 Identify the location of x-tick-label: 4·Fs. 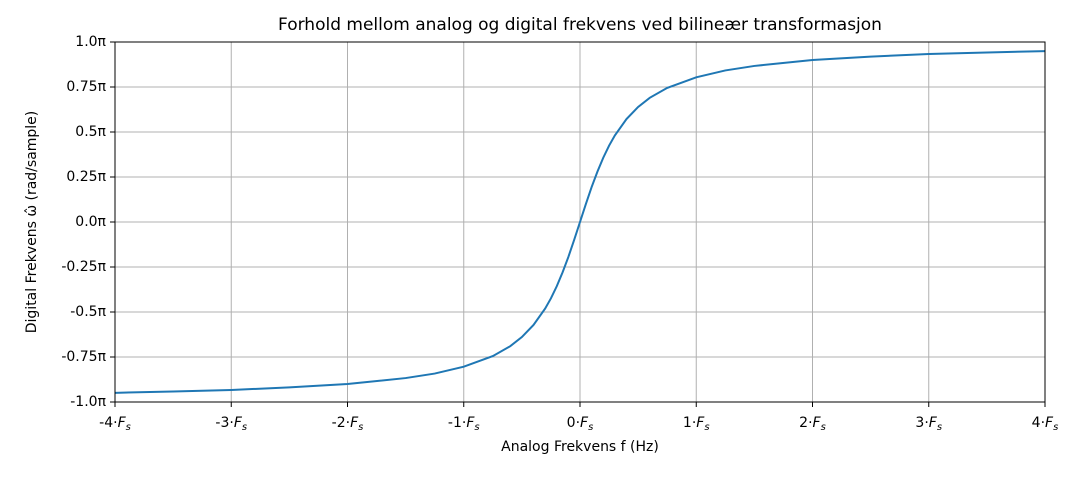
(1045, 424).